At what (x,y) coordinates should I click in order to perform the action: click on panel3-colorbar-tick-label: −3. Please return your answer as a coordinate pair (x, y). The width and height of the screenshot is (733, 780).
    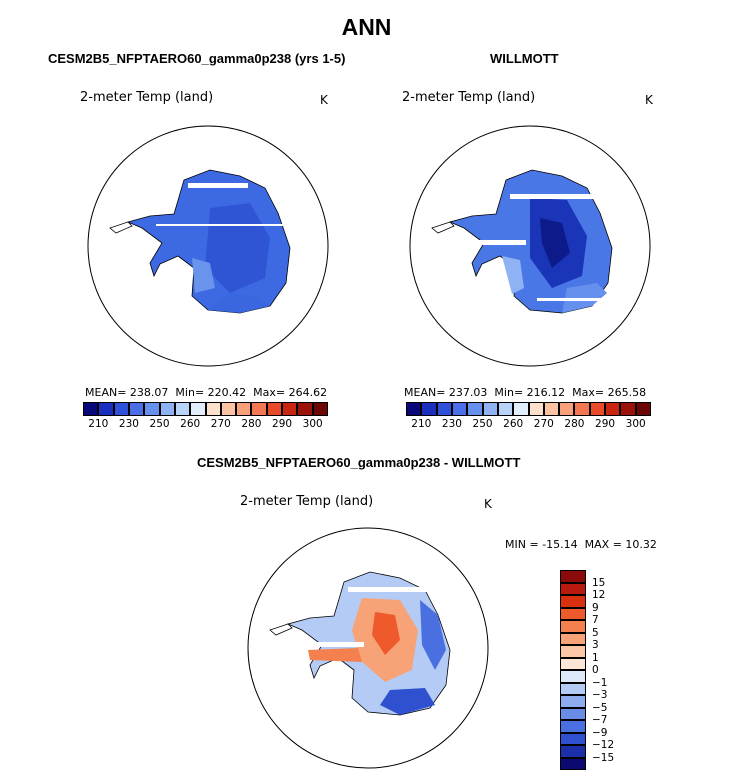
    Looking at the image, I should click on (600, 695).